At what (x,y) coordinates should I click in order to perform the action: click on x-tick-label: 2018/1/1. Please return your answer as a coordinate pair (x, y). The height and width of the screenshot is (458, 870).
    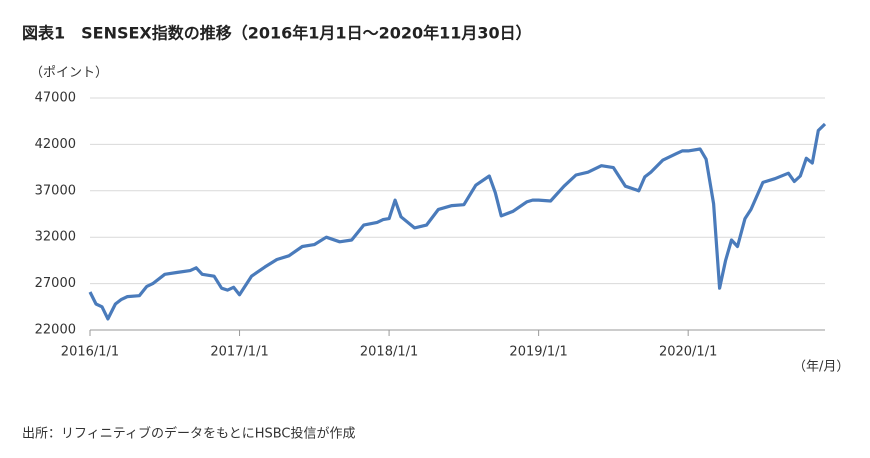
    Looking at the image, I should click on (389, 352).